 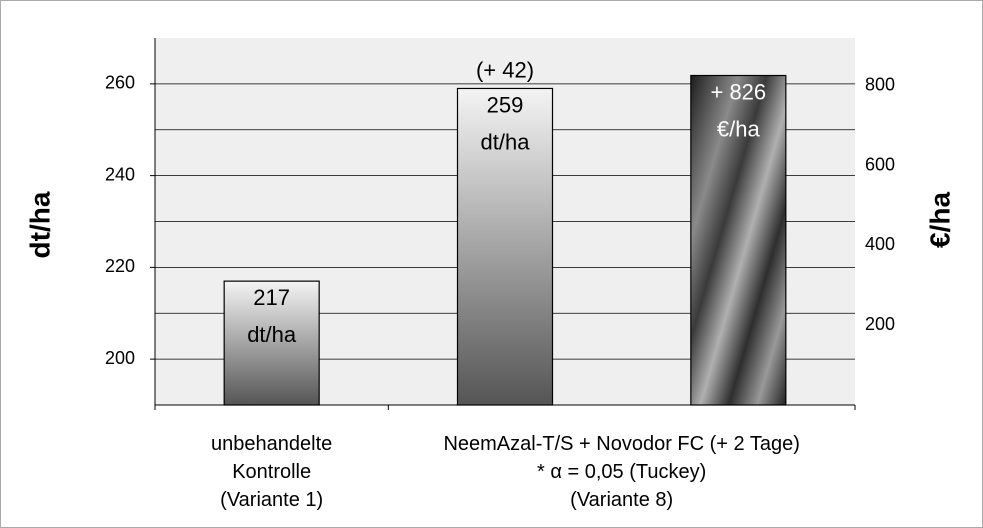 What do you see at coordinates (621, 444) in the screenshot?
I see `text-line: NeemAzal-T/S + Novodor FC (+ 2 Tage)` at bounding box center [621, 444].